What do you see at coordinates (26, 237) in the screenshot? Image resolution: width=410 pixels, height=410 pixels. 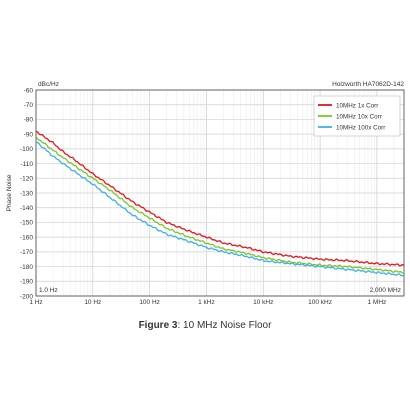 I see `y-tick-label: -160` at bounding box center [26, 237].